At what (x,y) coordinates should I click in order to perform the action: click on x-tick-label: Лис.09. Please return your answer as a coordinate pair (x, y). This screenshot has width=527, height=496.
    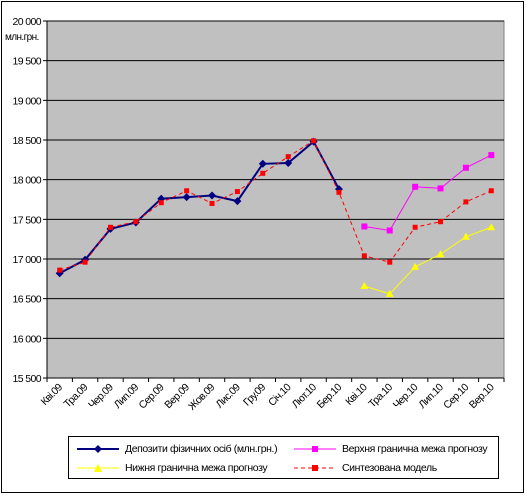
    Looking at the image, I should click on (229, 396).